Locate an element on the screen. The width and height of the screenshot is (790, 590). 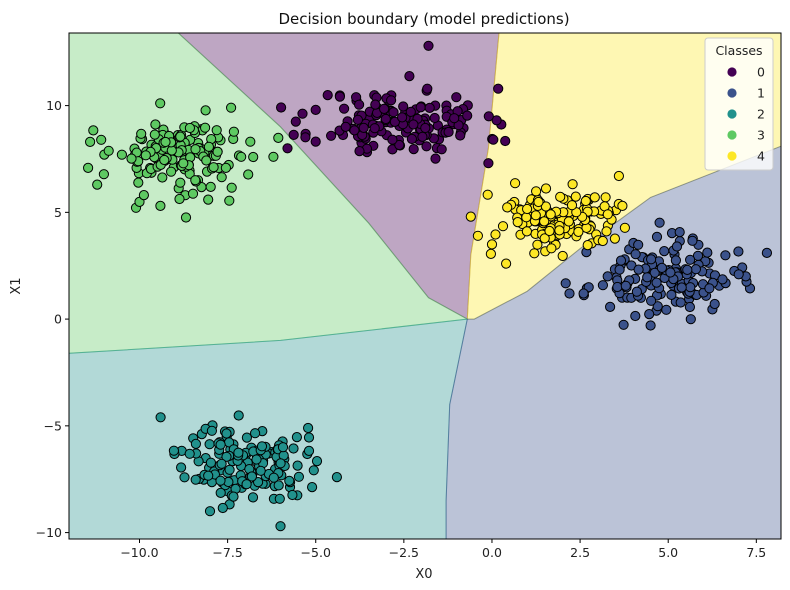
x-tick-label: 2.5 is located at coordinates (580, 552).